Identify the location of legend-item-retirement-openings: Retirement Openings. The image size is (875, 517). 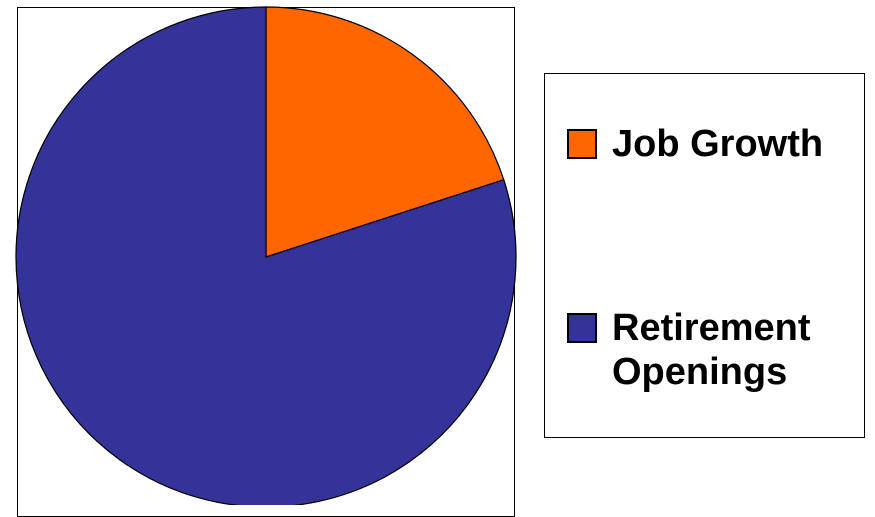
(709, 350).